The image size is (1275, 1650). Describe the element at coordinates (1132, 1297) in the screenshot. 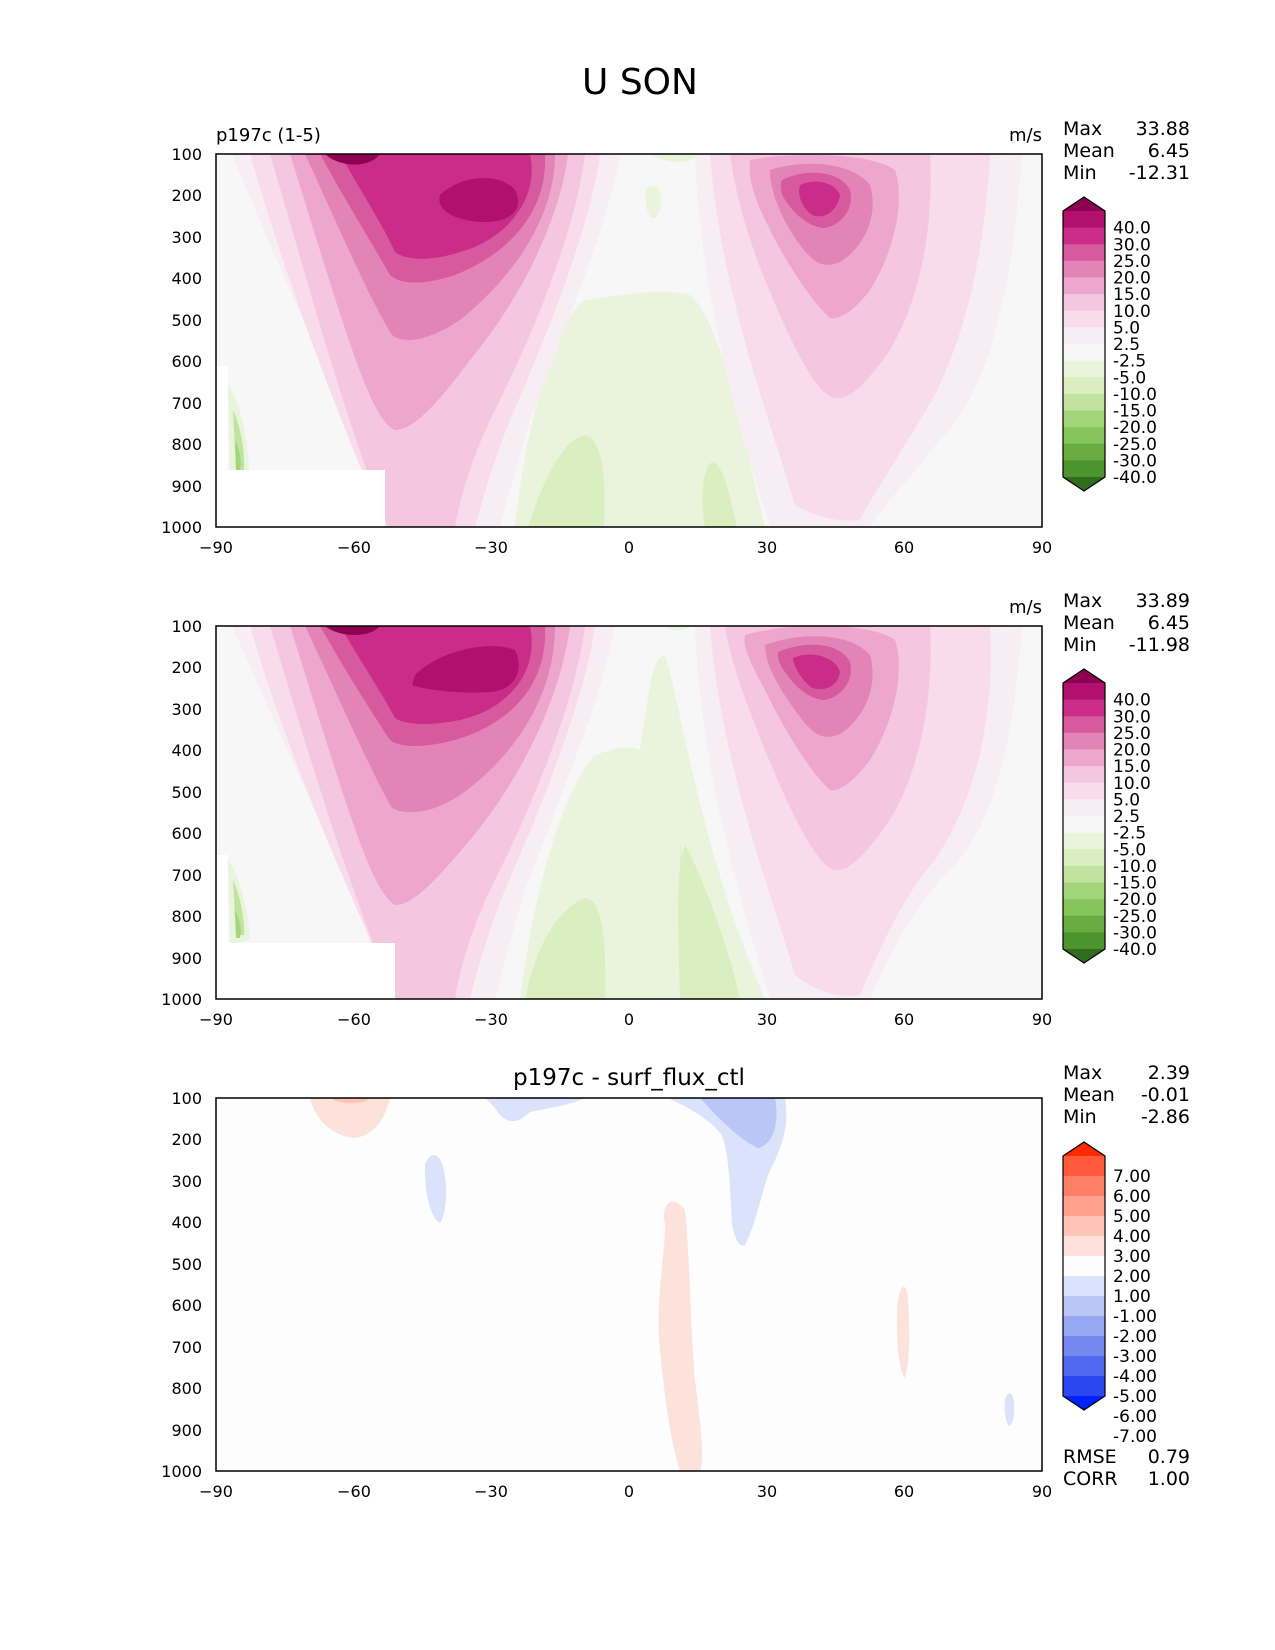

I see `colorbar-tick-label: 1.00` at that location.